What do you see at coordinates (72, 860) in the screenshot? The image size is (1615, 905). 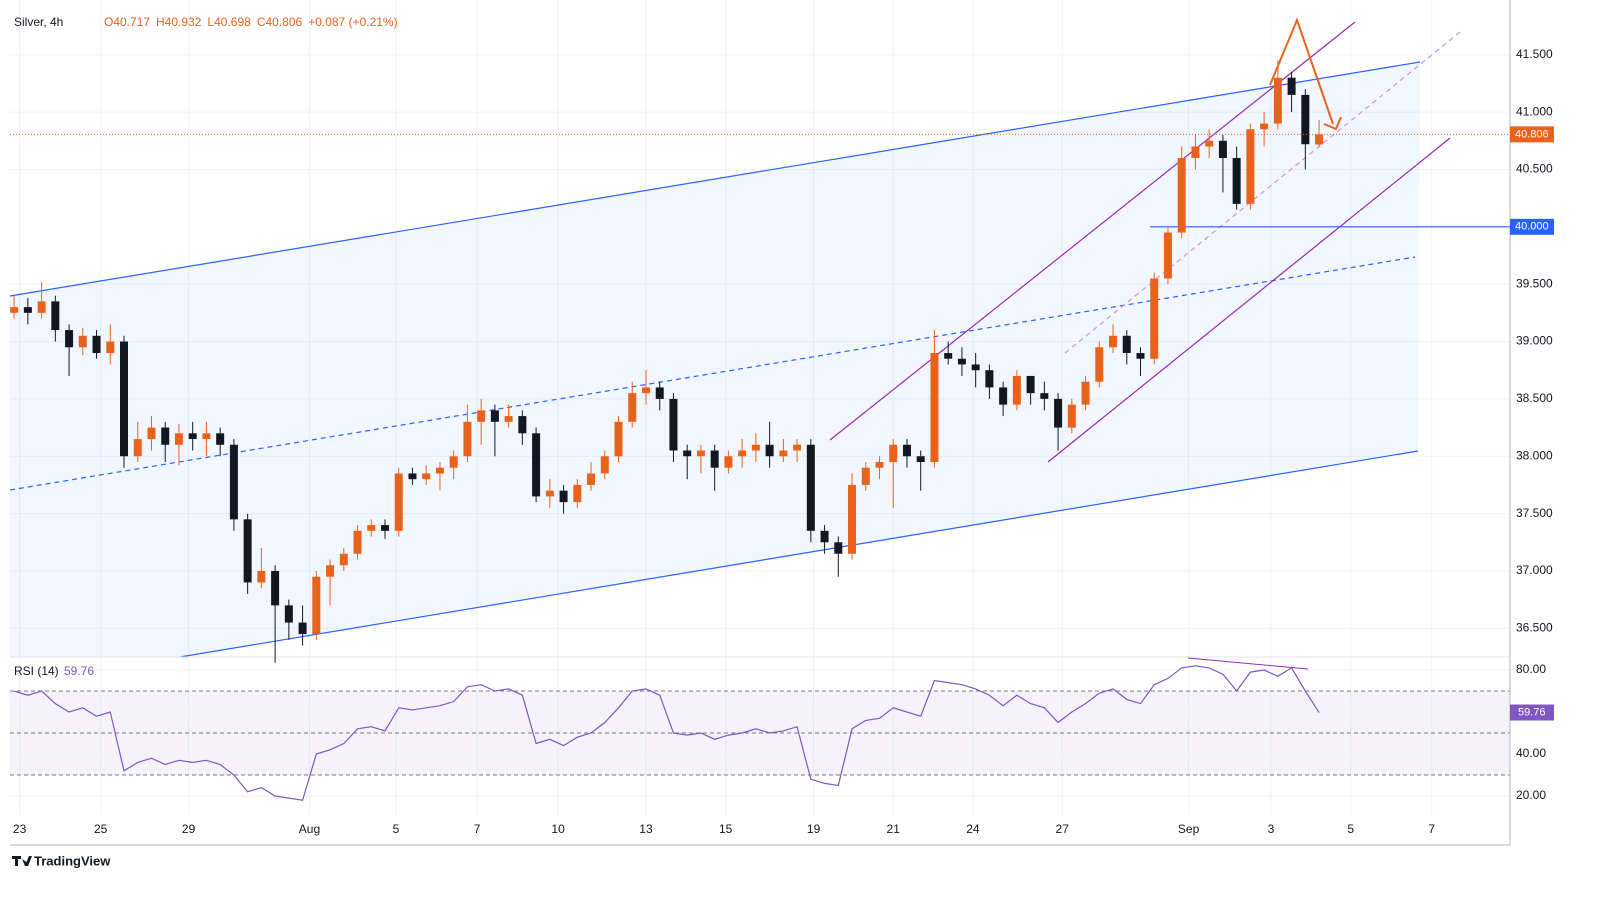 I see `brand-name: TradingView` at bounding box center [72, 860].